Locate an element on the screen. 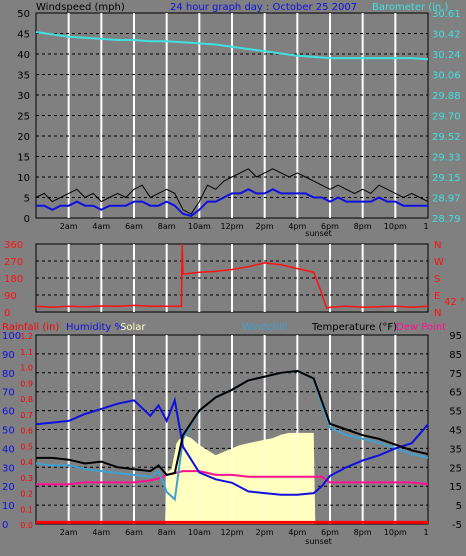  barometer-tick: 28.79 is located at coordinates (446, 219).